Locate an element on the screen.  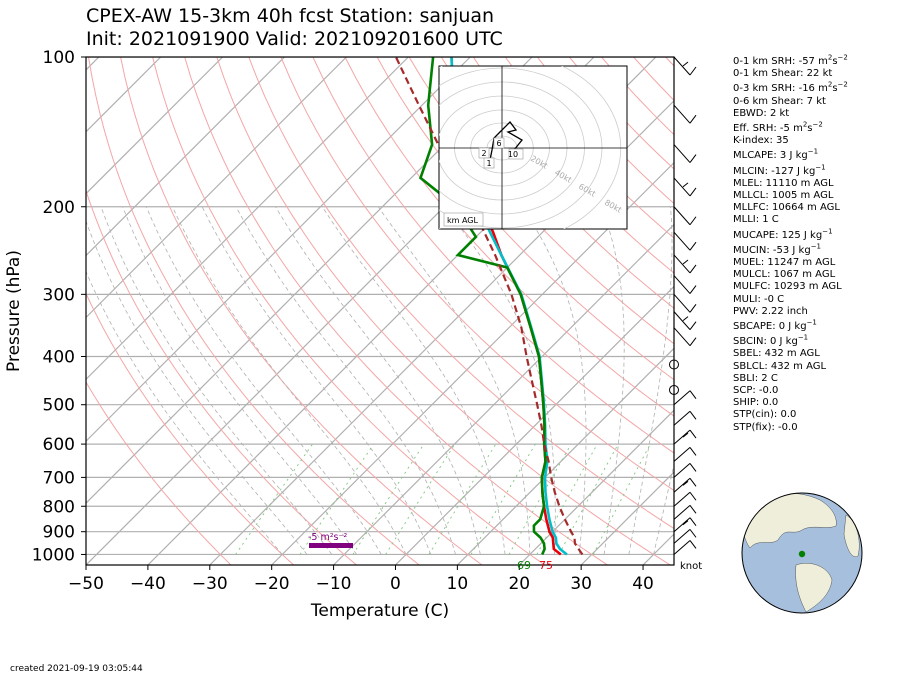
globe-outline is located at coordinates (802, 553).